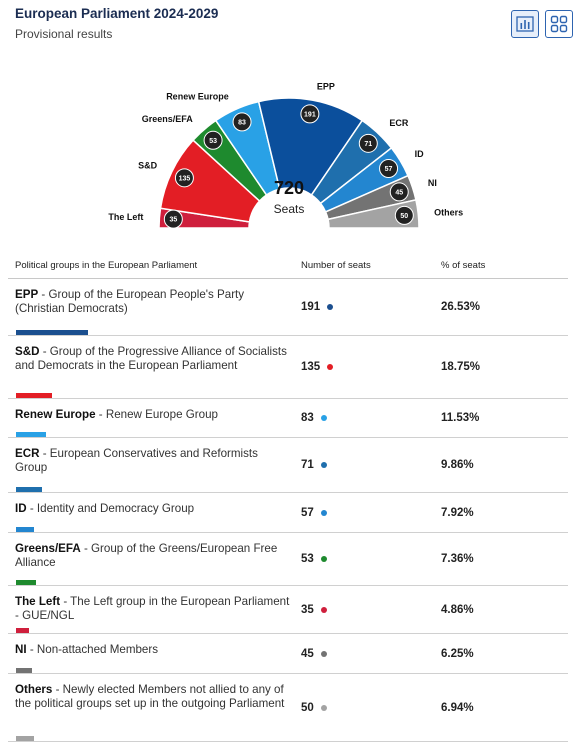 The image size is (578, 750). Describe the element at coordinates (326, 86) in the screenshot. I see `group-label: EPP` at that location.